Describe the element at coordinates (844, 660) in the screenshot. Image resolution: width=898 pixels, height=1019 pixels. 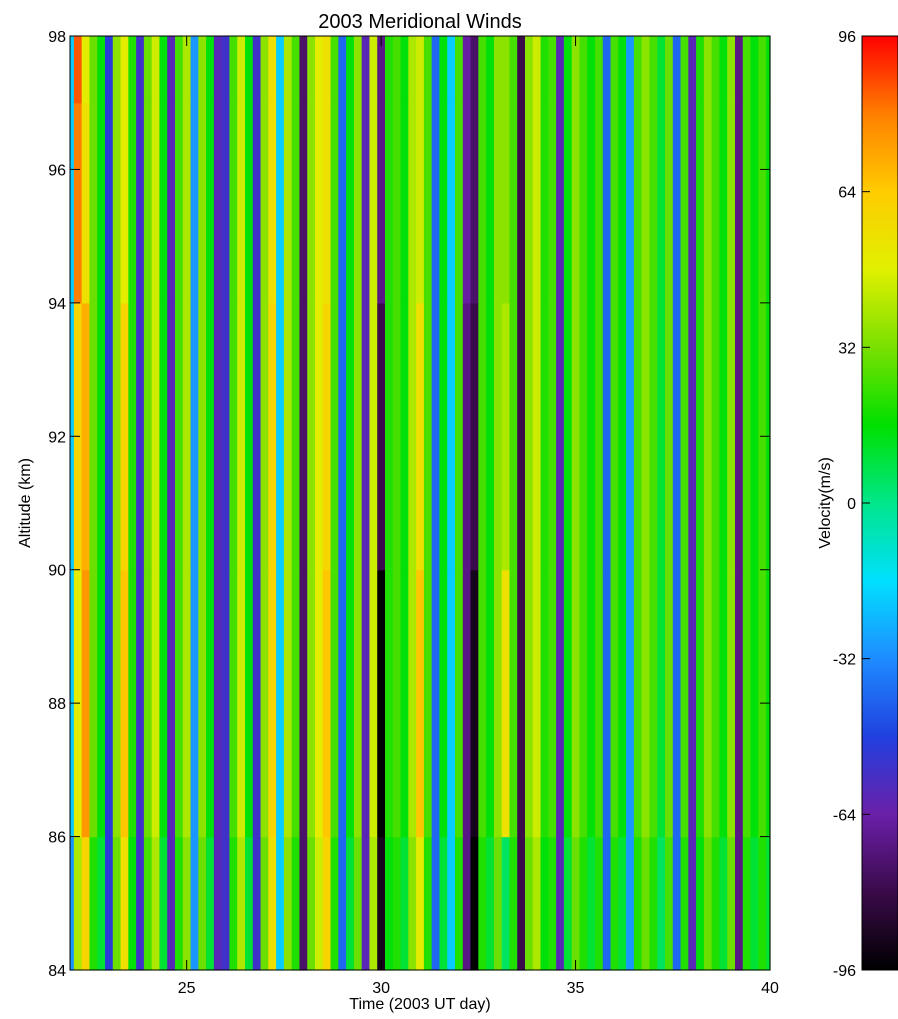
I see `colorbar-tick-label: -32` at that location.